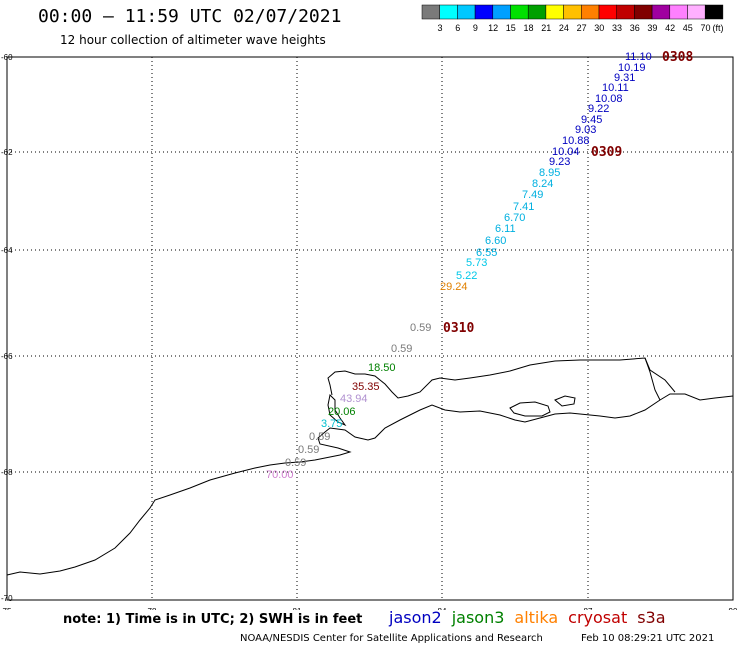 This screenshot has height=650, width=740. I want to click on x-tick-label: 90, so click(733, 608).